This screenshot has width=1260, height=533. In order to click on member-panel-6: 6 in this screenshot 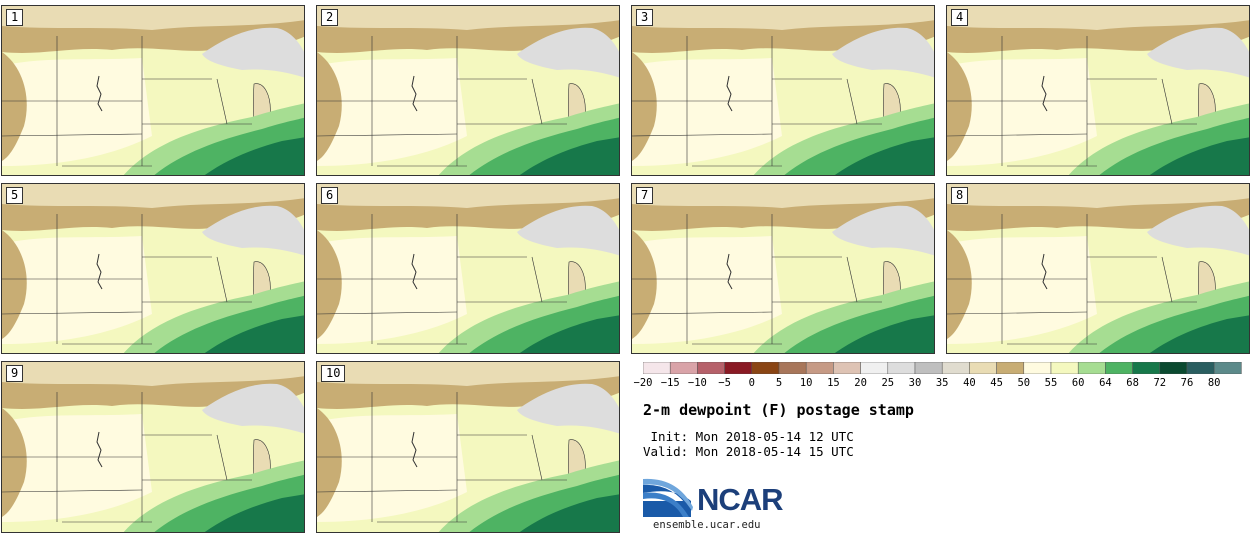, I will do `click(468, 268)`.